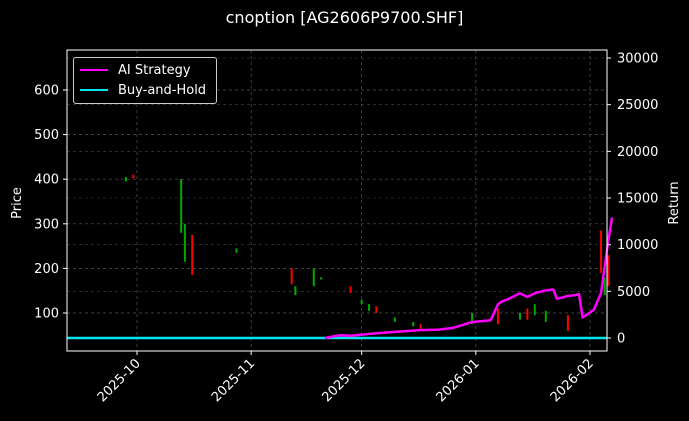  What do you see at coordinates (162, 90) in the screenshot?
I see `legend-label: Buy-and-Hold` at bounding box center [162, 90].